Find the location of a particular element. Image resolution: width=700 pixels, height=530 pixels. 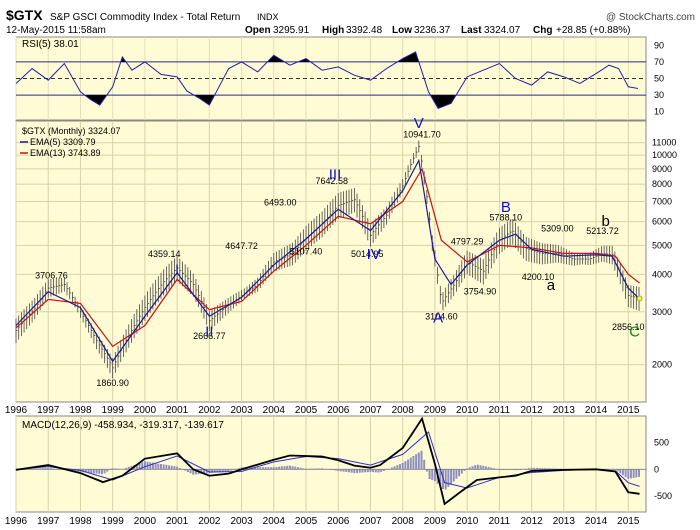

price-annotation: 5788.10 is located at coordinates (506, 217).